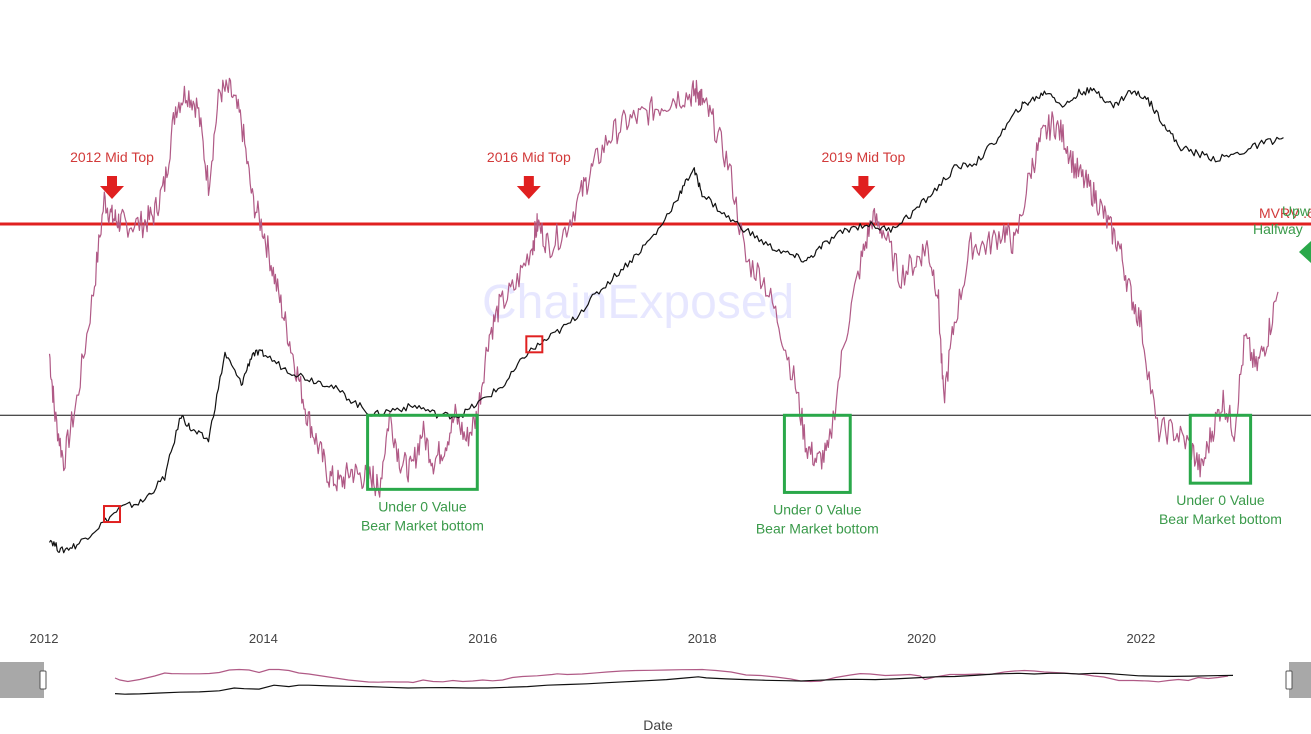 The width and height of the screenshot is (1311, 734). I want to click on bottom-box-label1-2: Under 0 Value, so click(817, 509).